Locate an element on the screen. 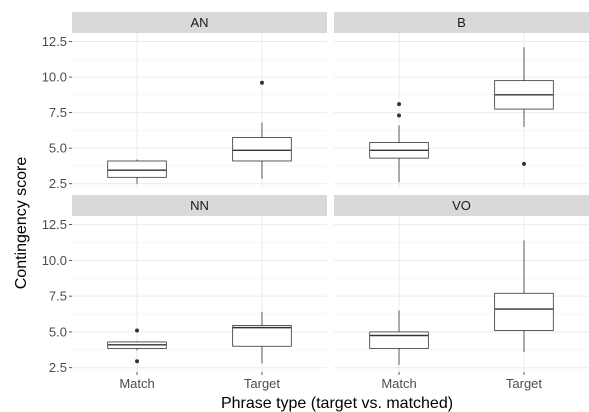  facet-strip-label: VO is located at coordinates (461, 205).